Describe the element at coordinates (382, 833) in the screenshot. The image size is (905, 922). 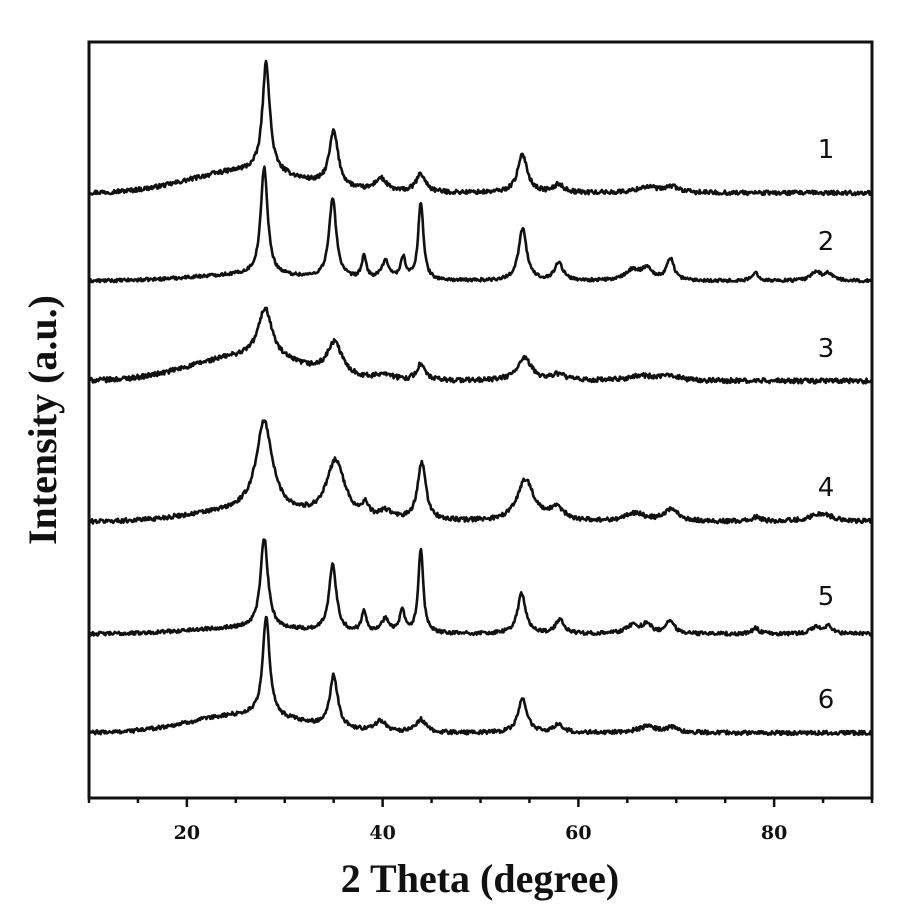
I see `x-tick-label: 40` at that location.